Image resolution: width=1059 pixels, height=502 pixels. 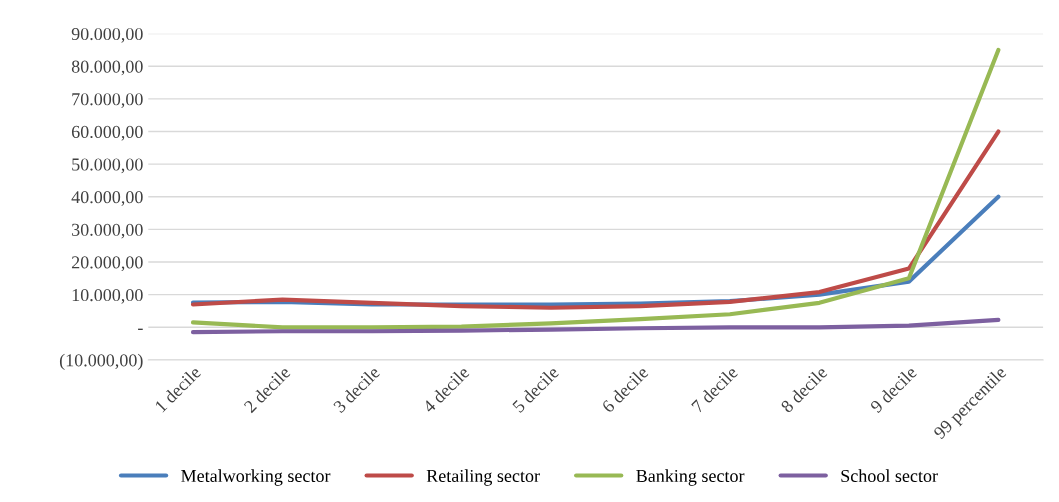 I want to click on y-tick-label: 90.000,00, so click(x=107, y=35).